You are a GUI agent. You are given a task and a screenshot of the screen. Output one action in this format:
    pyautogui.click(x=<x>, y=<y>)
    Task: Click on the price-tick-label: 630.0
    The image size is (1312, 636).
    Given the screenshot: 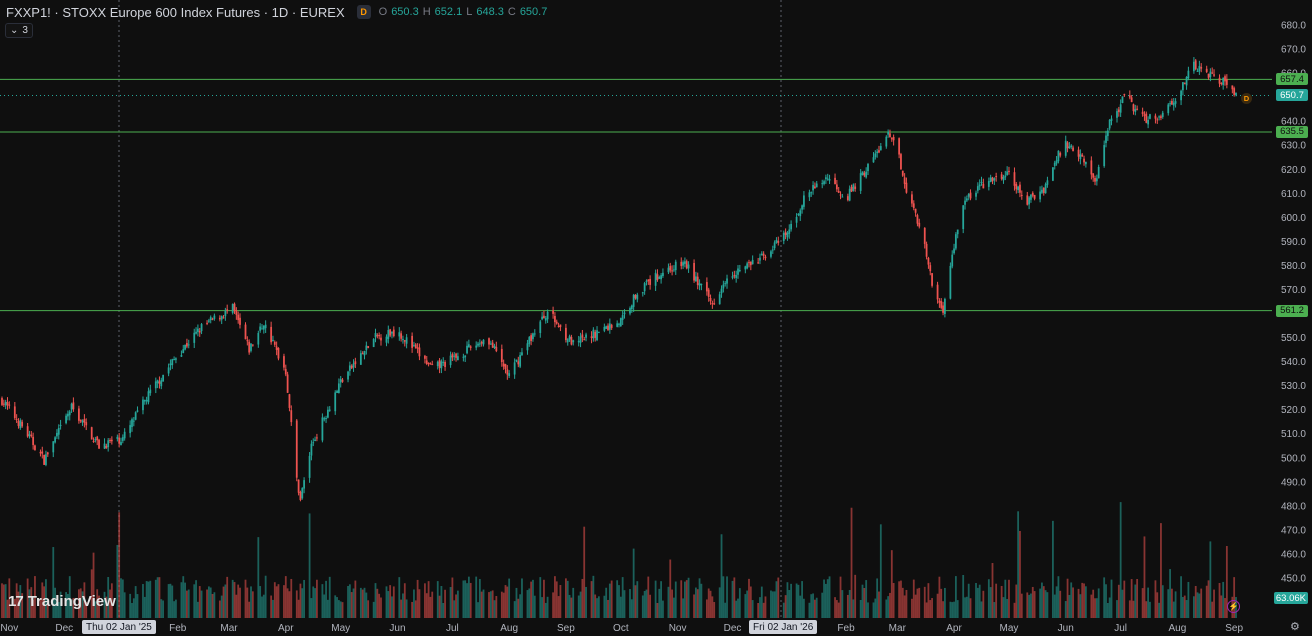 What is the action you would take?
    pyautogui.click(x=1293, y=146)
    